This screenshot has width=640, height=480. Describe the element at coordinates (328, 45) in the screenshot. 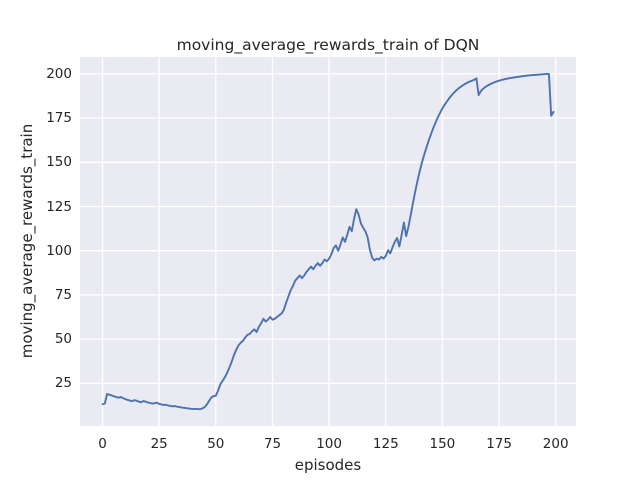

I see `chart-title: moving_average_rewards_train of DQN` at that location.